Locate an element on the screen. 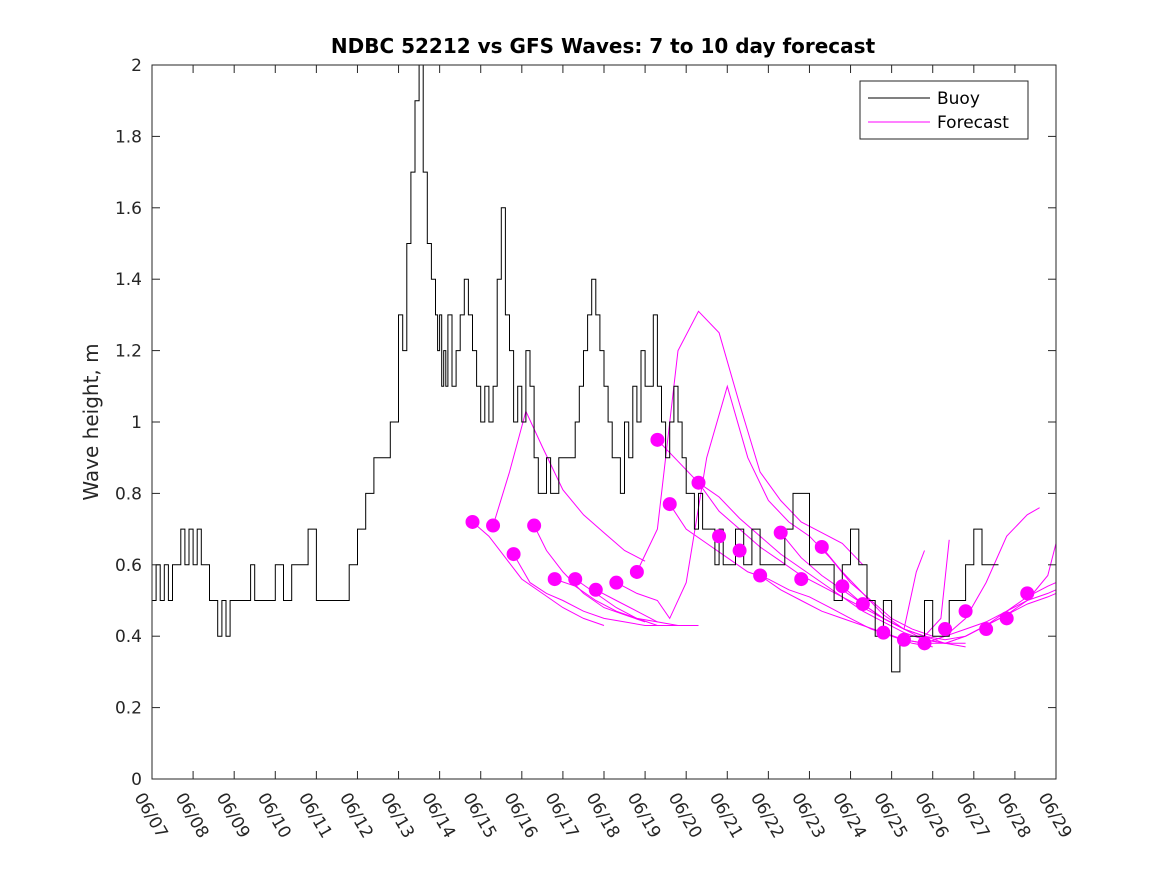 The height and width of the screenshot is (879, 1167). y-tick-label: 0.8 is located at coordinates (128, 494).